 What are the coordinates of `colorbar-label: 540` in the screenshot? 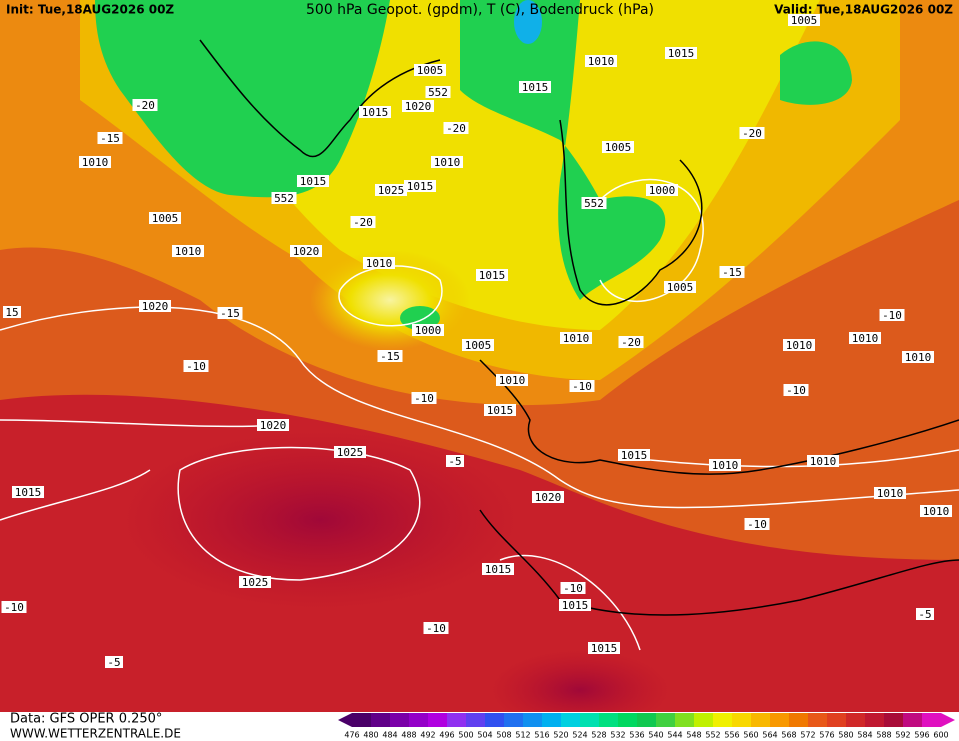 It's located at (655, 735).